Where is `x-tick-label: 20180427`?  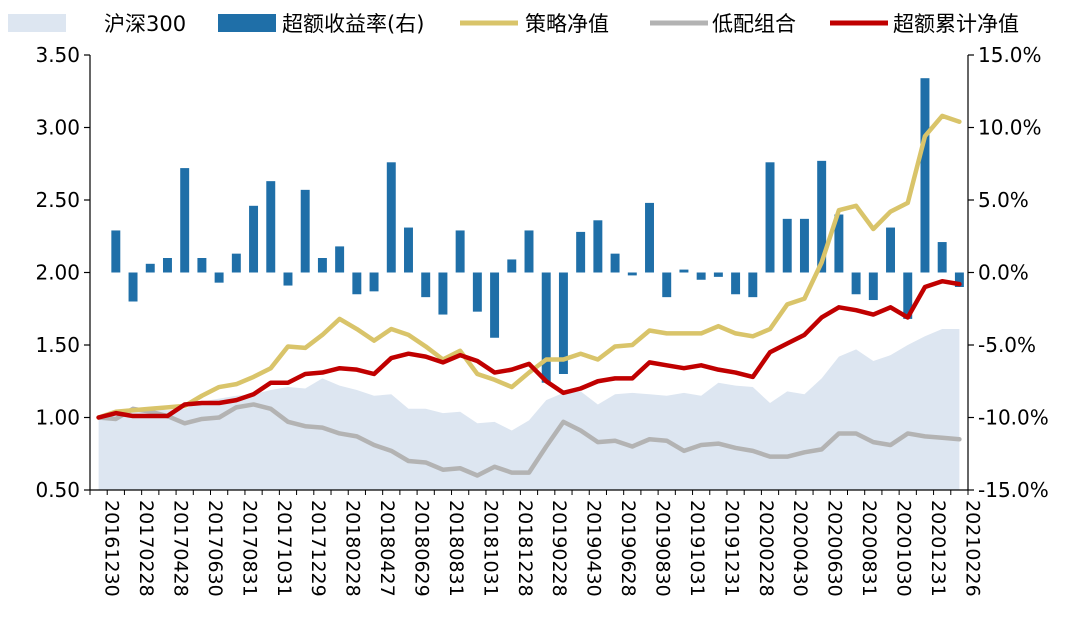 x-tick-label: 20180427 is located at coordinates (387, 548).